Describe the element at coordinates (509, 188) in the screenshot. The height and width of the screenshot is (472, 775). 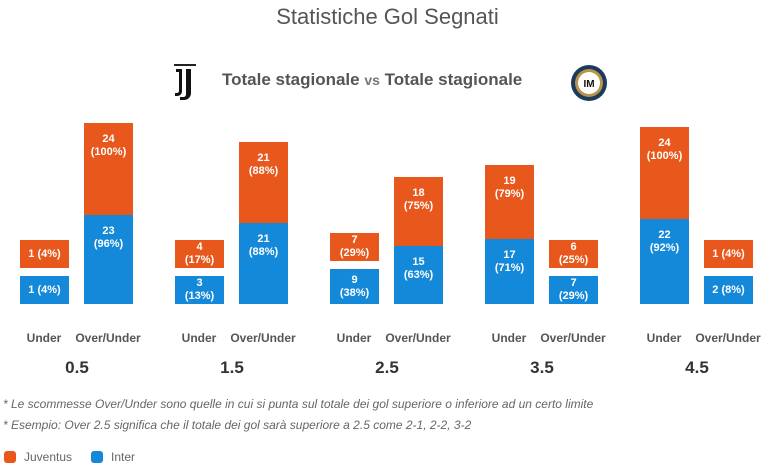
I see `data-label: 19 (79%)` at that location.